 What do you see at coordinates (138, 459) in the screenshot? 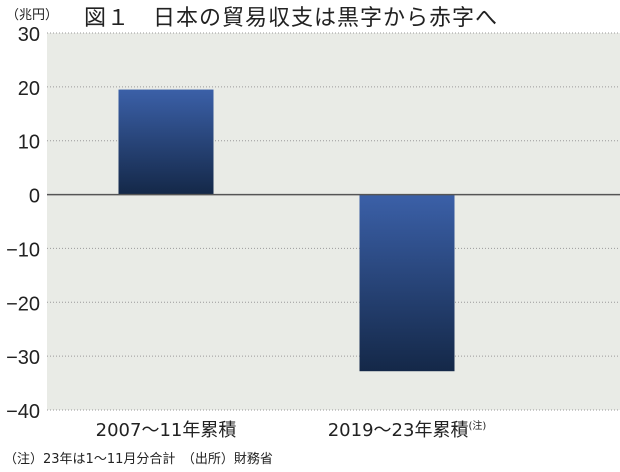
I see `footnote: （注）23年は1〜11月分合計 （出所）財務省` at bounding box center [138, 459].